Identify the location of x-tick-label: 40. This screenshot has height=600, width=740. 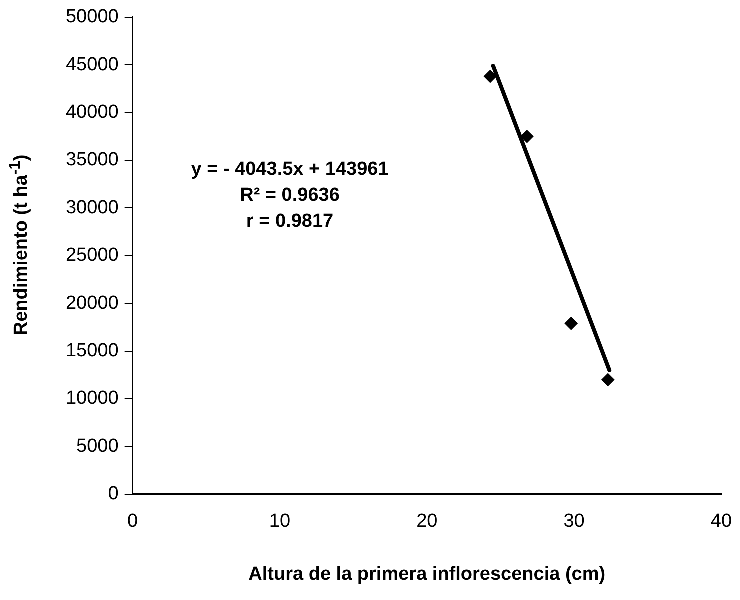
(721, 521).